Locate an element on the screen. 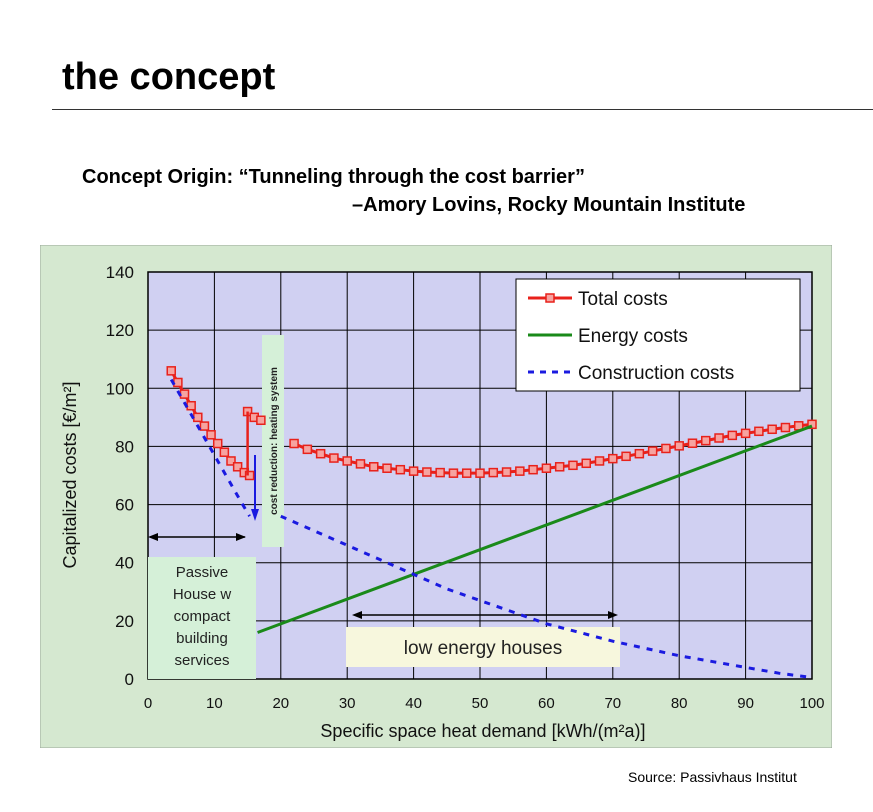  x-tick-1: 10 is located at coordinates (214, 703).